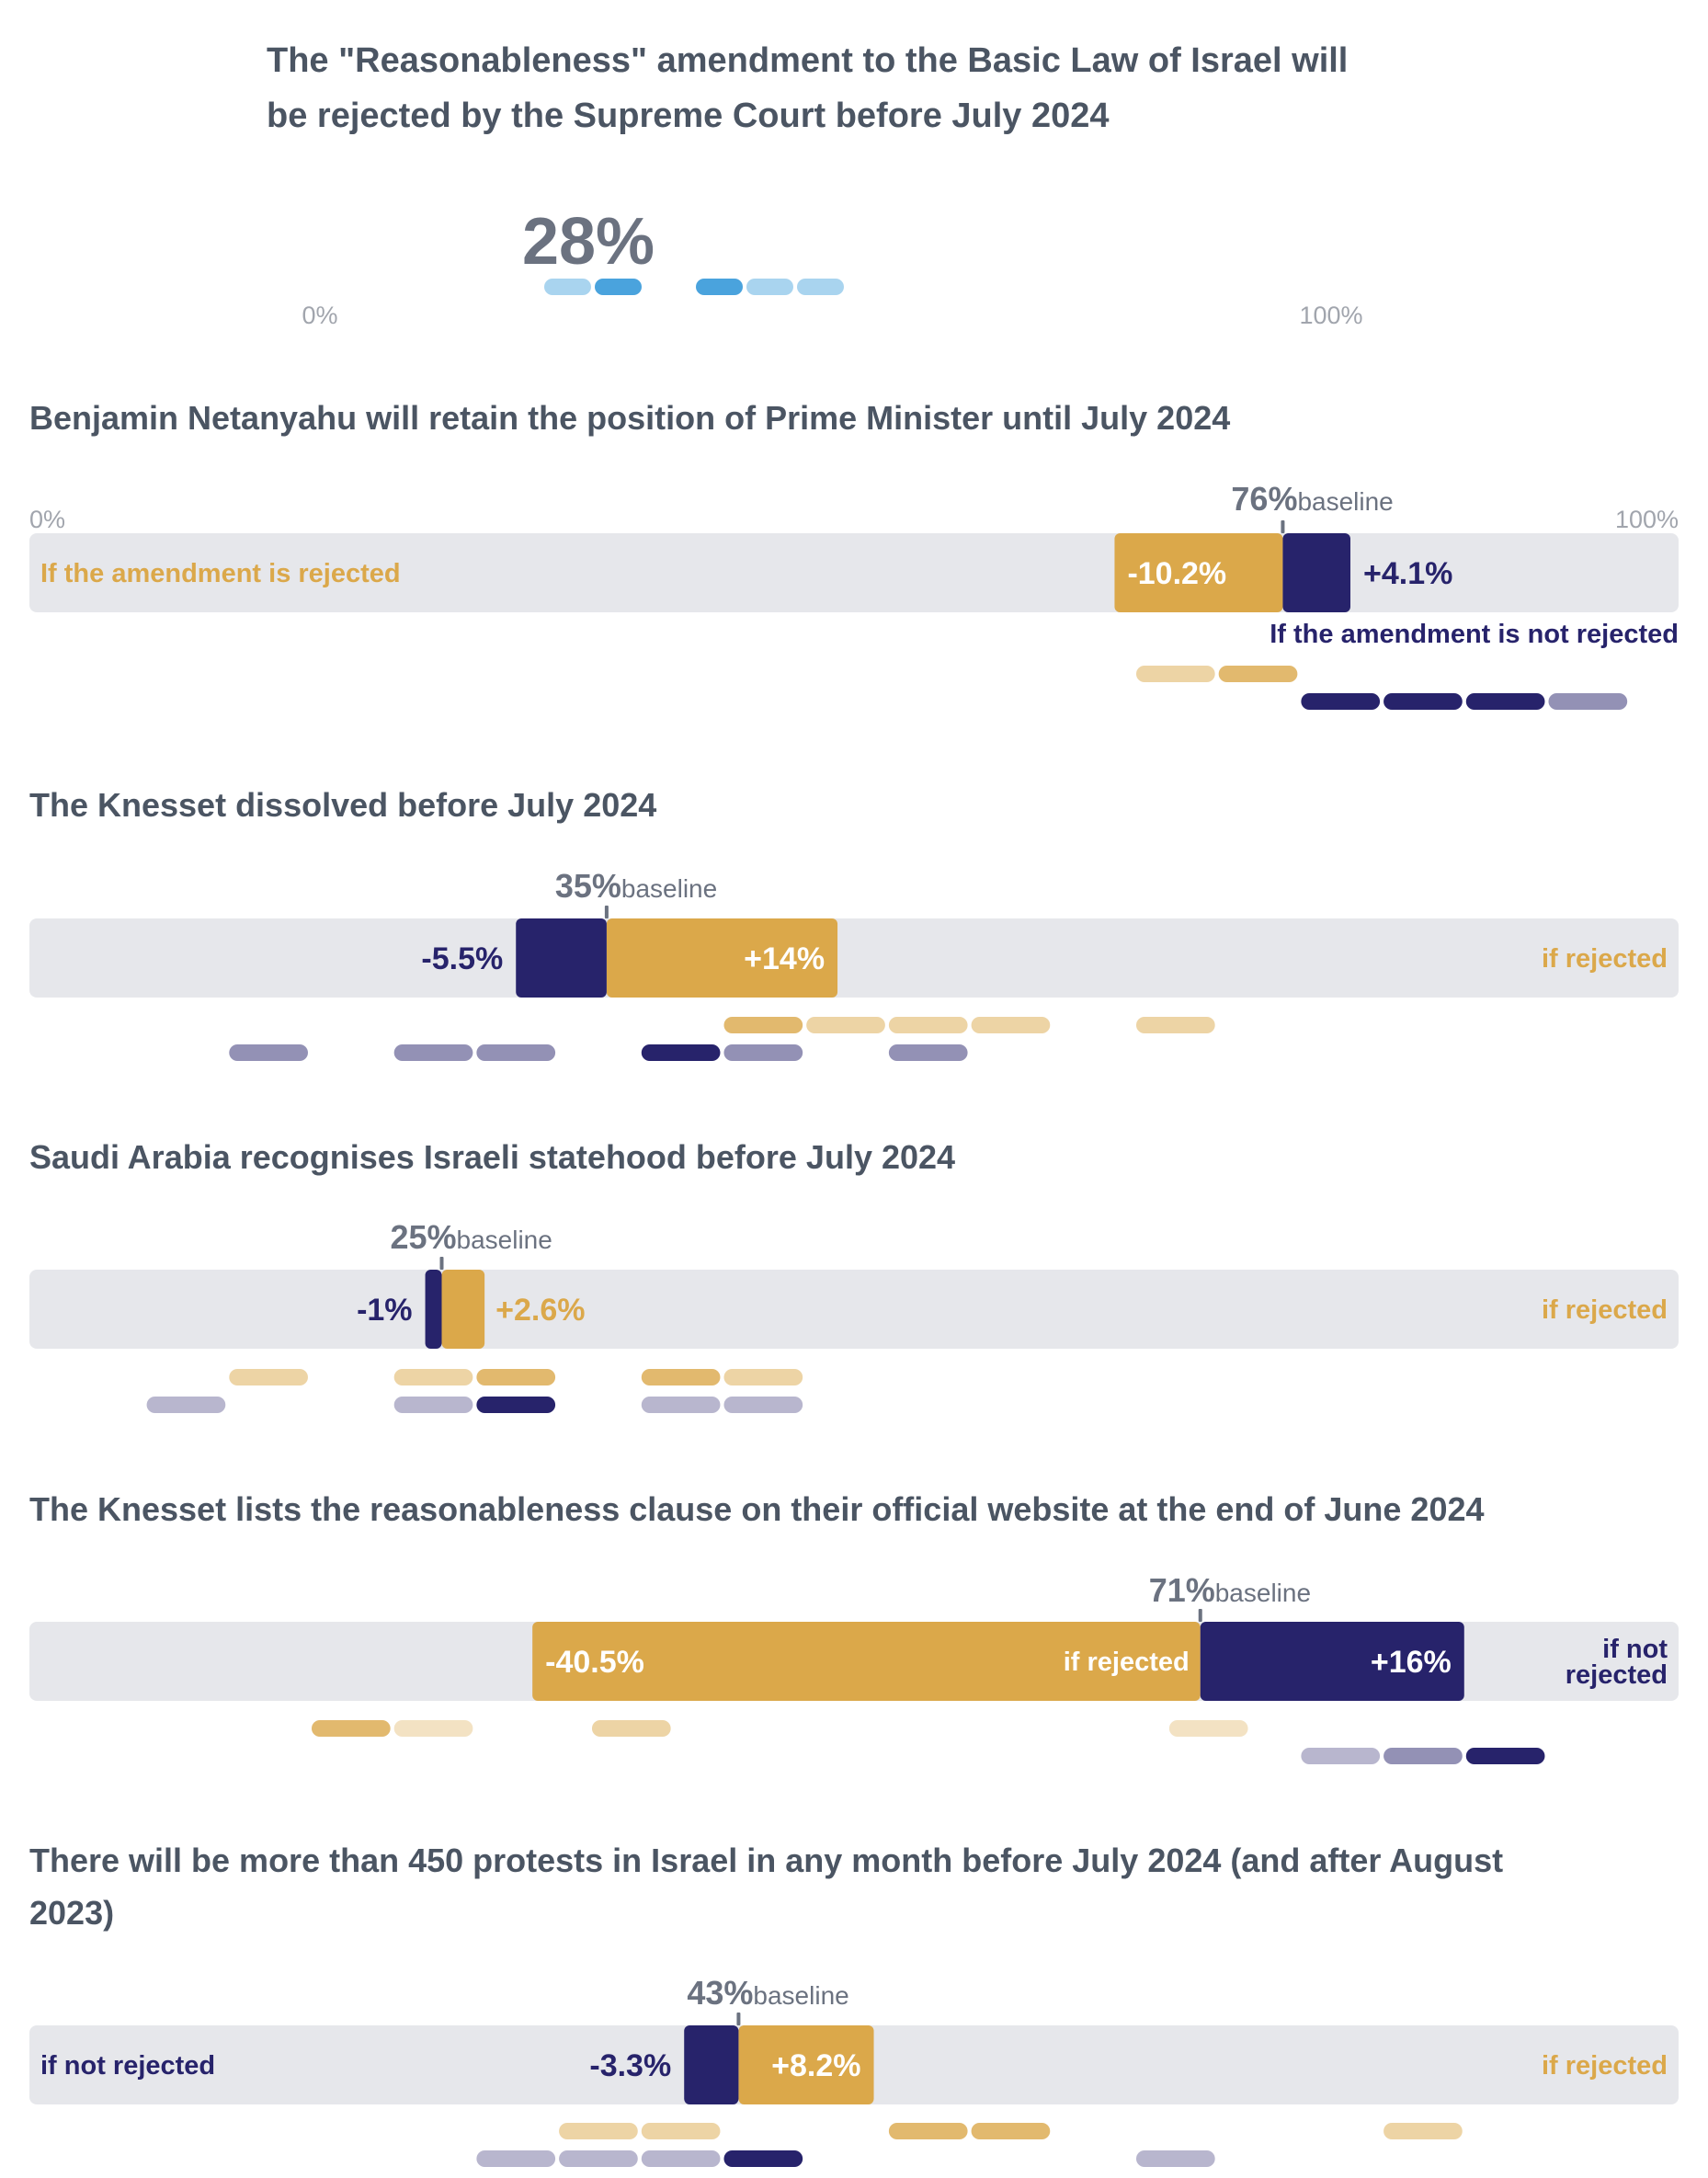 The height and width of the screenshot is (2178, 1708). Describe the element at coordinates (1176, 574) in the screenshot. I see `if-rejected-delta: -10.2%` at that location.